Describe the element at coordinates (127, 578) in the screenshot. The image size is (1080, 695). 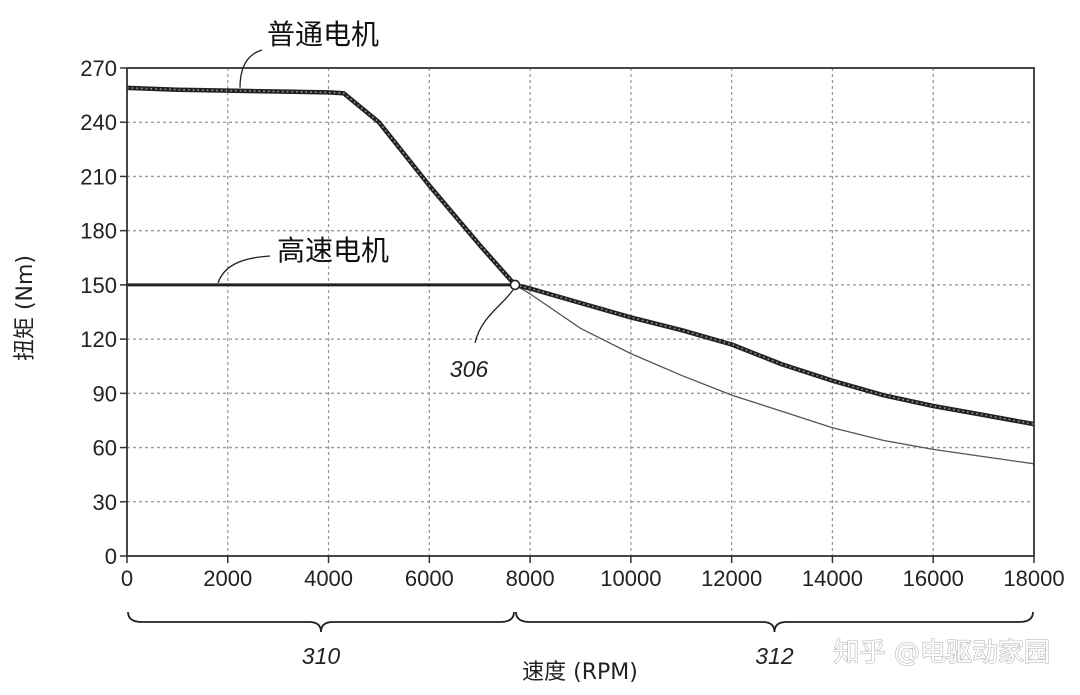
I see `x-tick-label: 0` at that location.